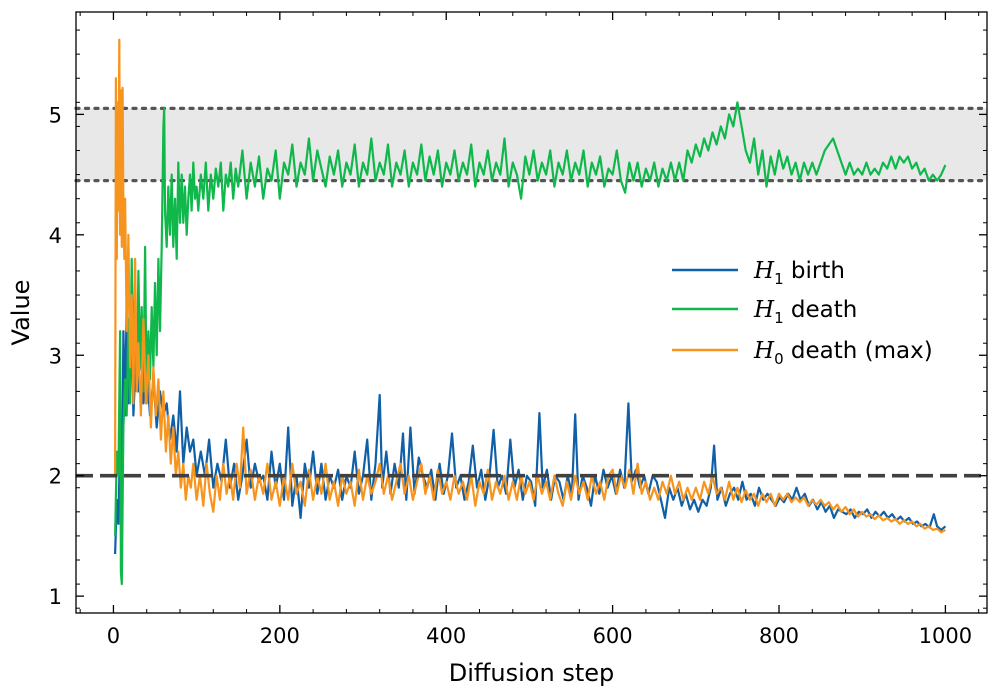 This screenshot has width=997, height=697. I want to click on x-tick-label: 400, so click(446, 636).